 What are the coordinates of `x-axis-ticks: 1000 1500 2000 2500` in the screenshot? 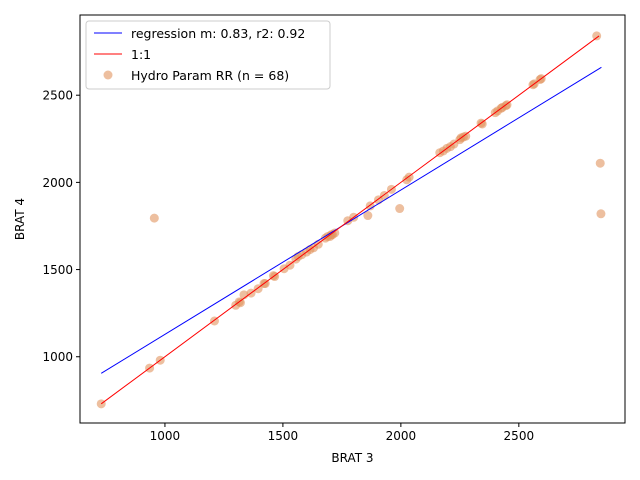 It's located at (342, 433).